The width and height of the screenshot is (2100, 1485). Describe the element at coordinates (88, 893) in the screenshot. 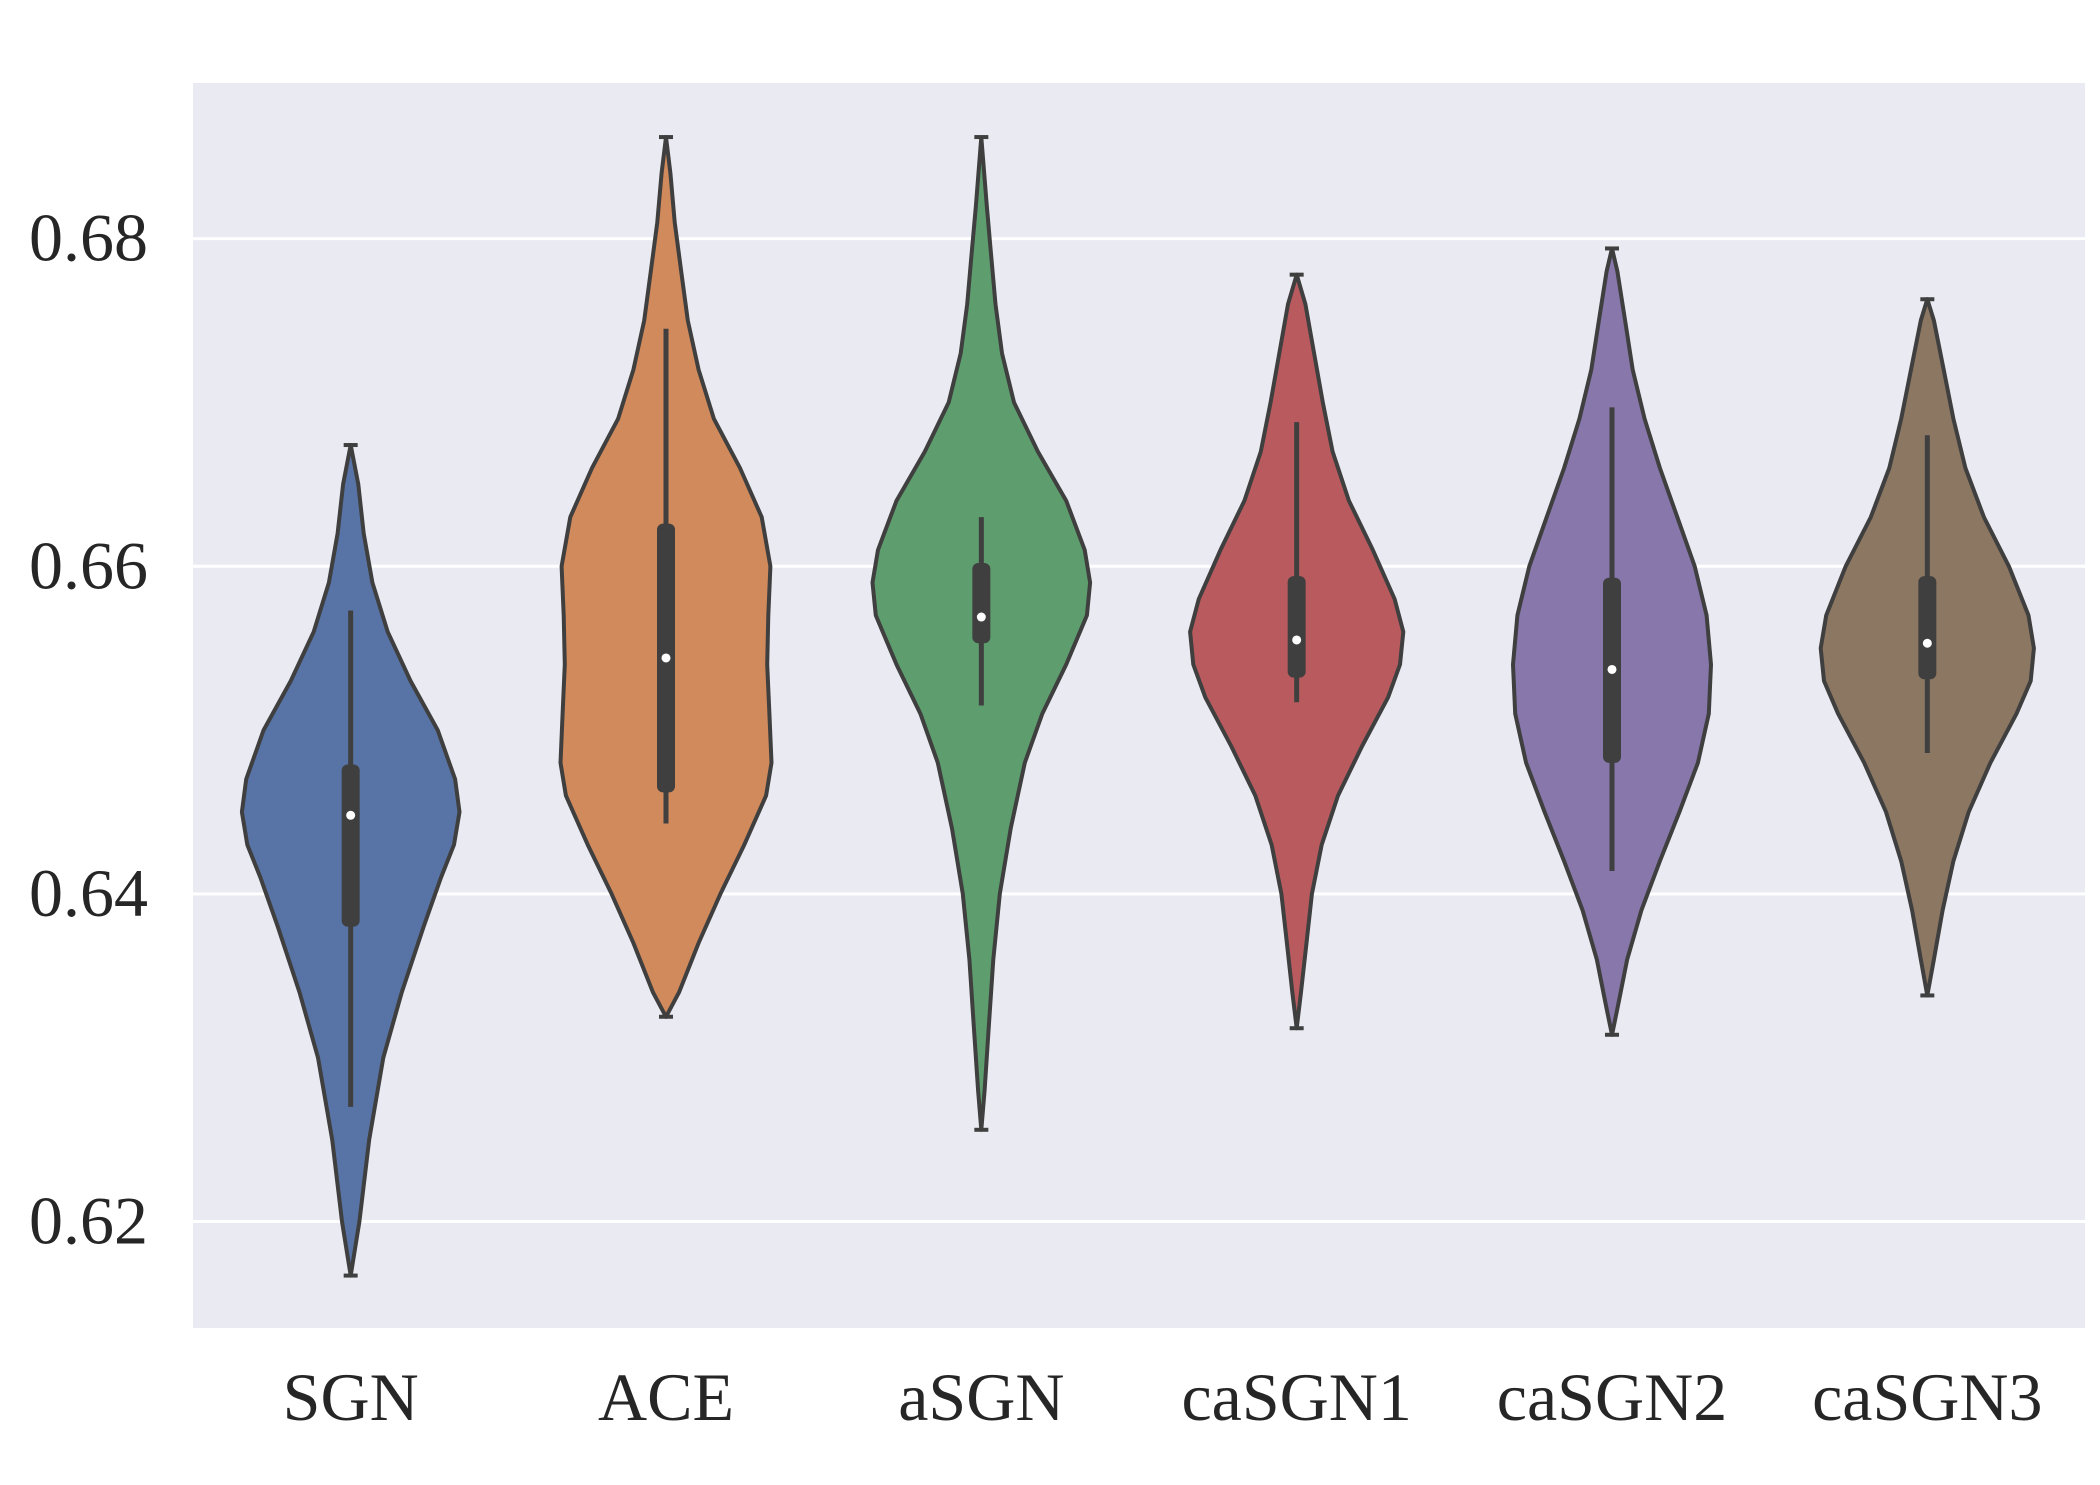

I see `y-tick-label: 0.64` at that location.